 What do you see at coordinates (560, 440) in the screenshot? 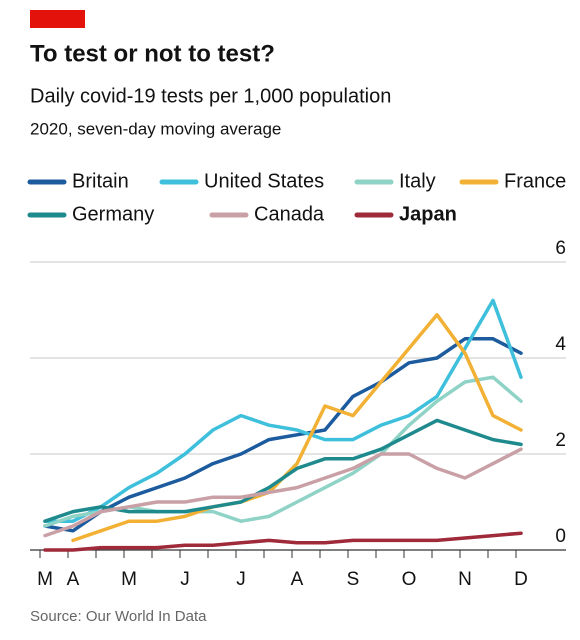
I see `y-tick-label: 2` at bounding box center [560, 440].